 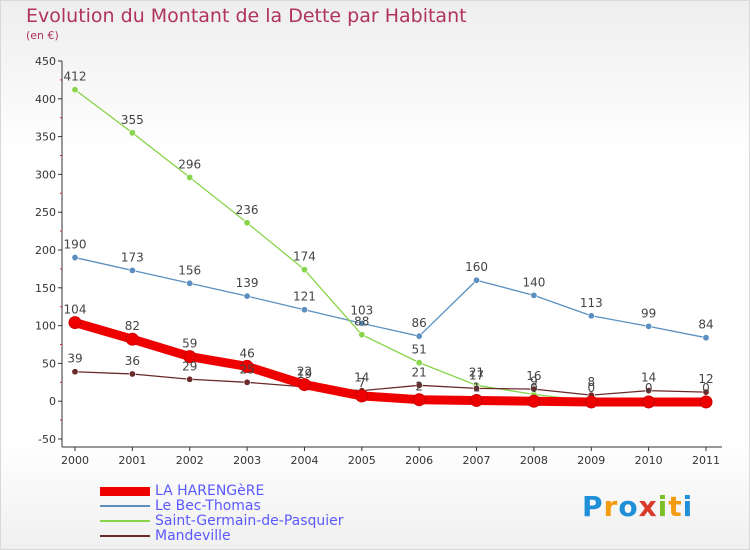 What do you see at coordinates (193, 536) in the screenshot?
I see `legend-label: Mandeville` at bounding box center [193, 536].